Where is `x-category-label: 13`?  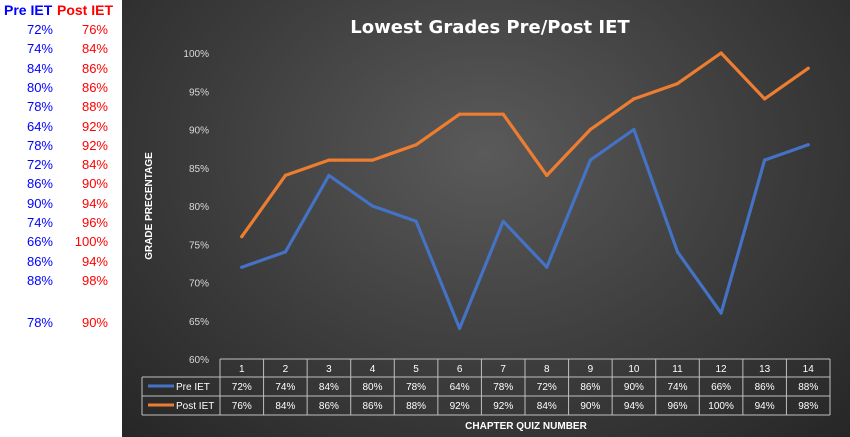
x-category-label: 13 is located at coordinates (765, 369).